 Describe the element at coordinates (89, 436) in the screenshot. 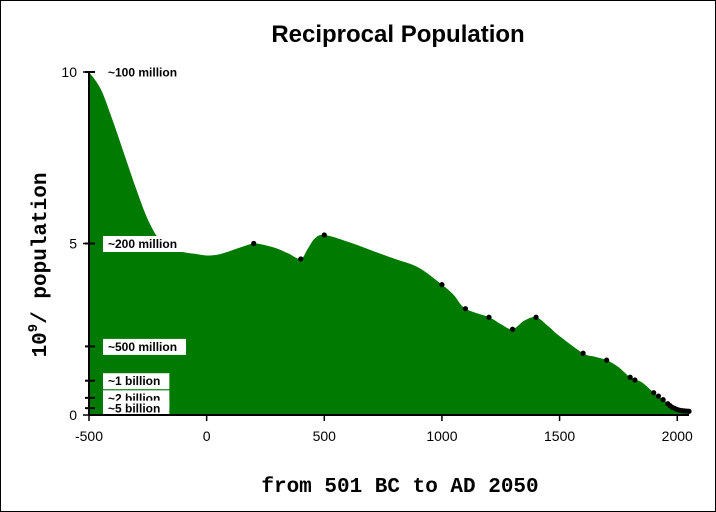

I see `x-tick-label: -500` at that location.